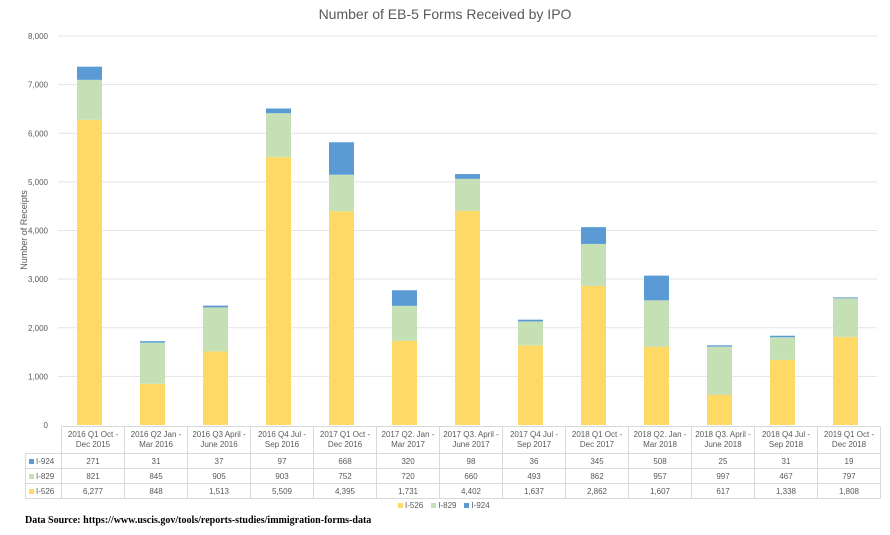 This screenshot has width=890, height=535. I want to click on x-tick-label-line: 2018 Q4 Jul -, so click(786, 434).